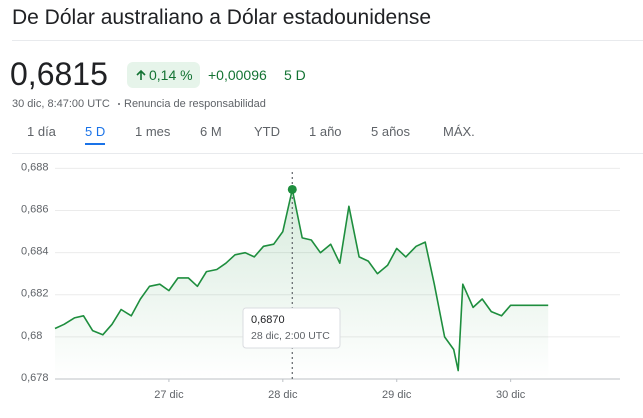 The image size is (643, 418). Describe the element at coordinates (283, 395) in the screenshot. I see `x-tick-label: 28 dic` at that location.